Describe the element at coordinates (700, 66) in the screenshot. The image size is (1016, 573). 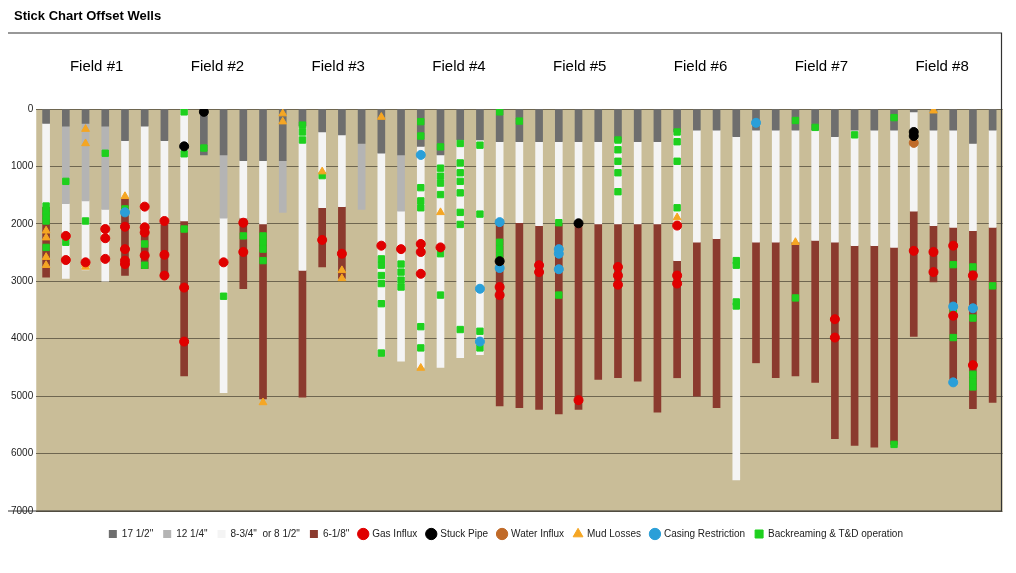
I see `text: Field #6` at that location.